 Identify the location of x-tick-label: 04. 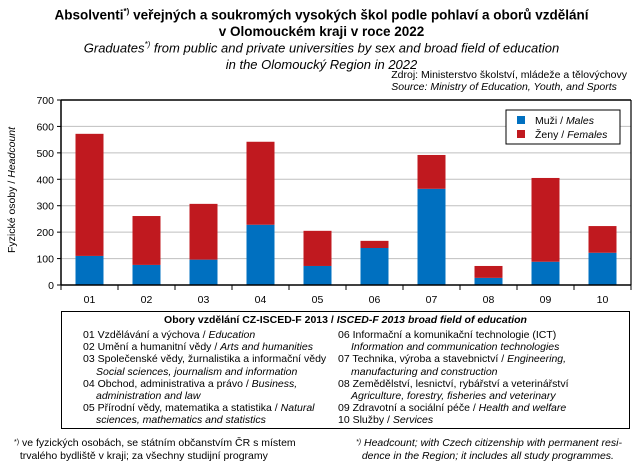
(261, 300).